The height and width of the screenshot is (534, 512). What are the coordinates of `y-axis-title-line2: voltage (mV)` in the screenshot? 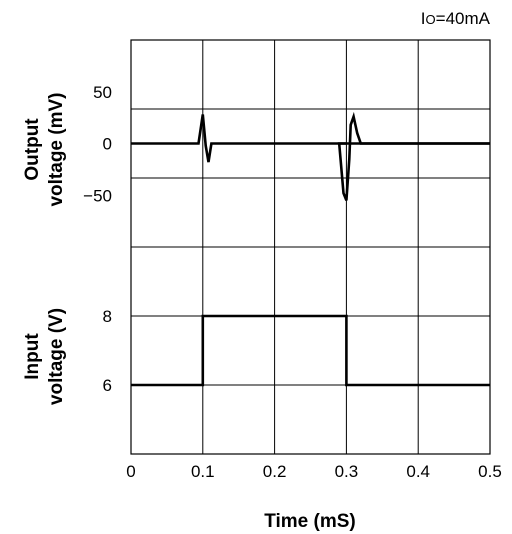 It's located at (56, 149).